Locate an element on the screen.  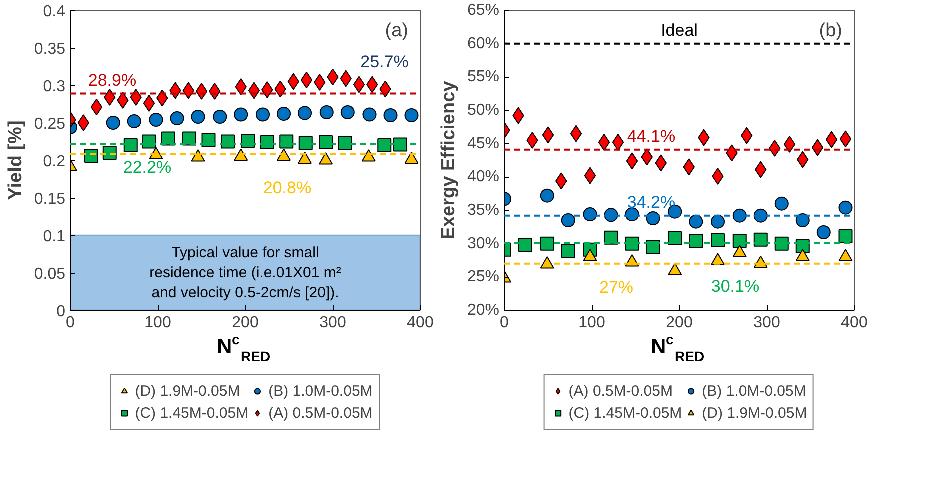
ref-line-label: 20.8% is located at coordinates (287, 188).